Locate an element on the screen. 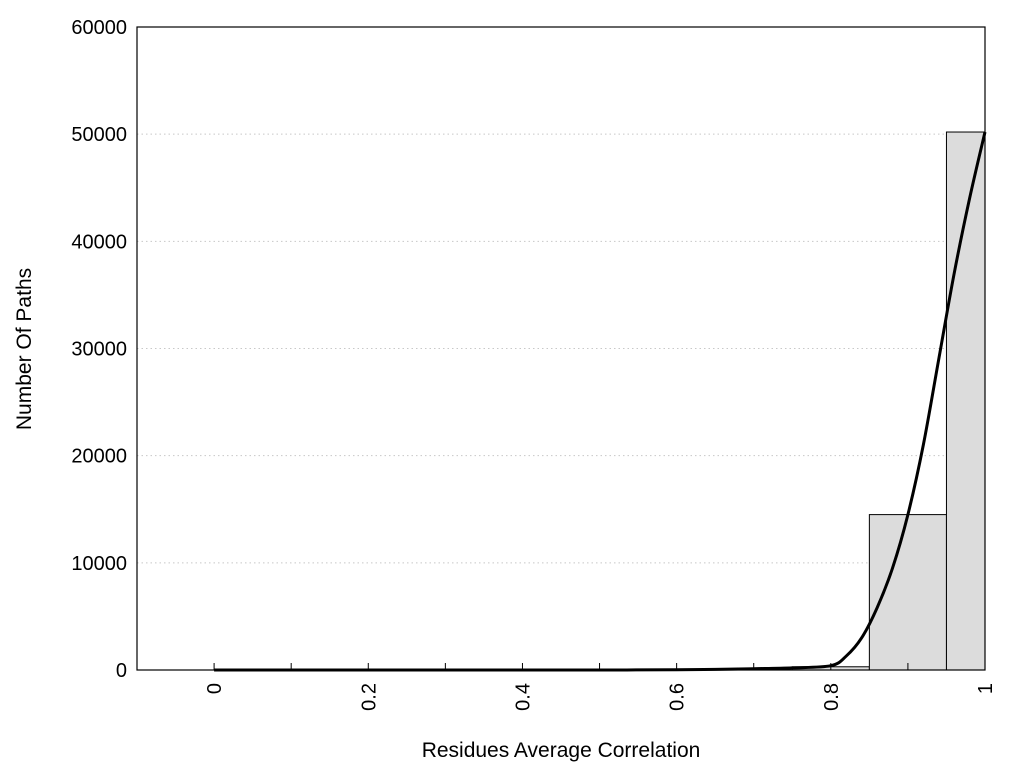 Image resolution: width=1024 pixels, height=768 pixels. x-tick-label: 0.2 is located at coordinates (369, 697).